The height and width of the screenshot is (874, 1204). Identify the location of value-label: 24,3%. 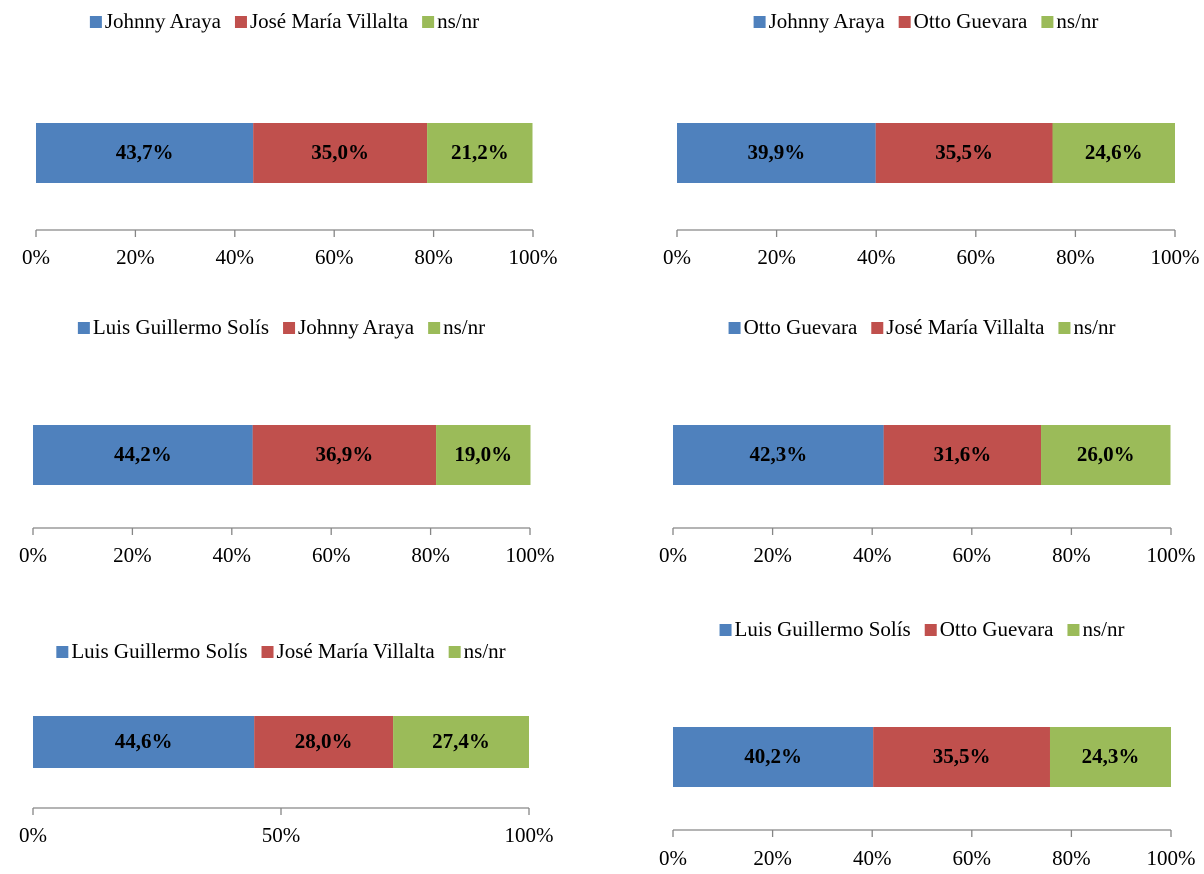
(1111, 756).